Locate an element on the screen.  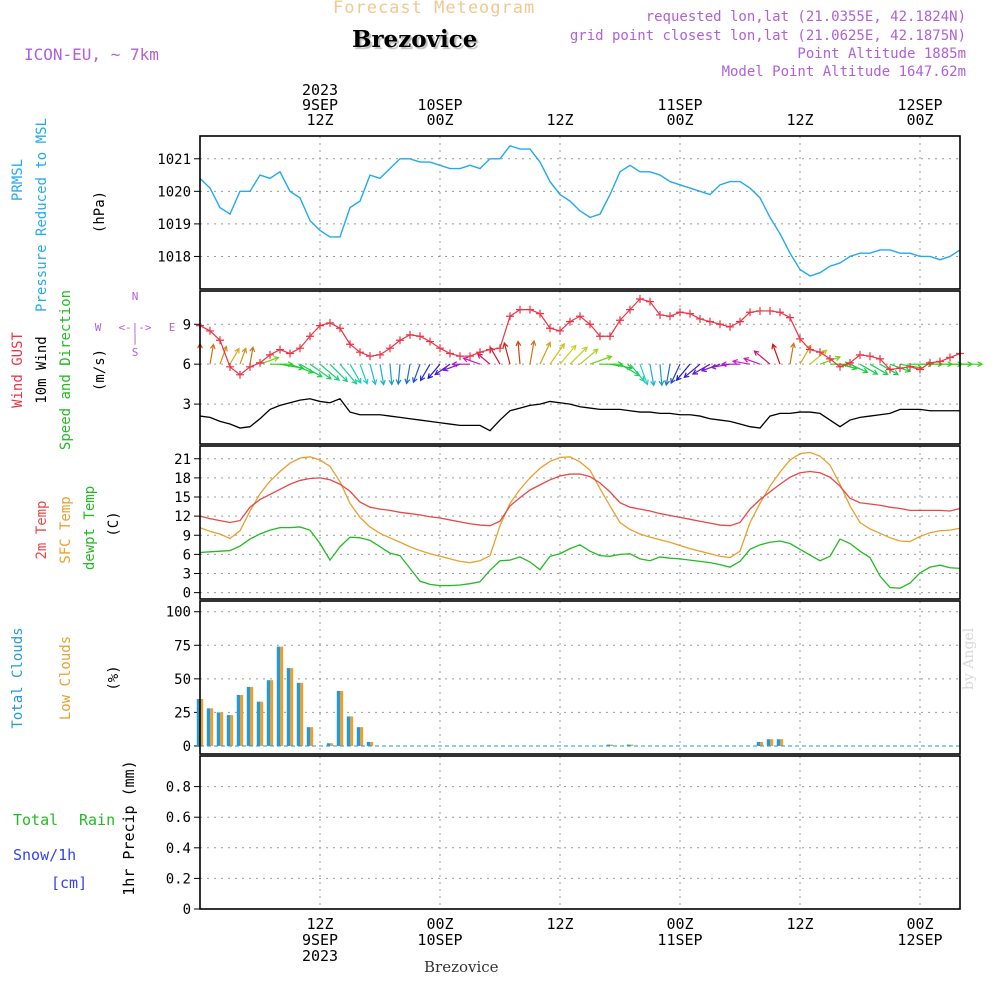
y-tick-label: 75 is located at coordinates (182, 646).